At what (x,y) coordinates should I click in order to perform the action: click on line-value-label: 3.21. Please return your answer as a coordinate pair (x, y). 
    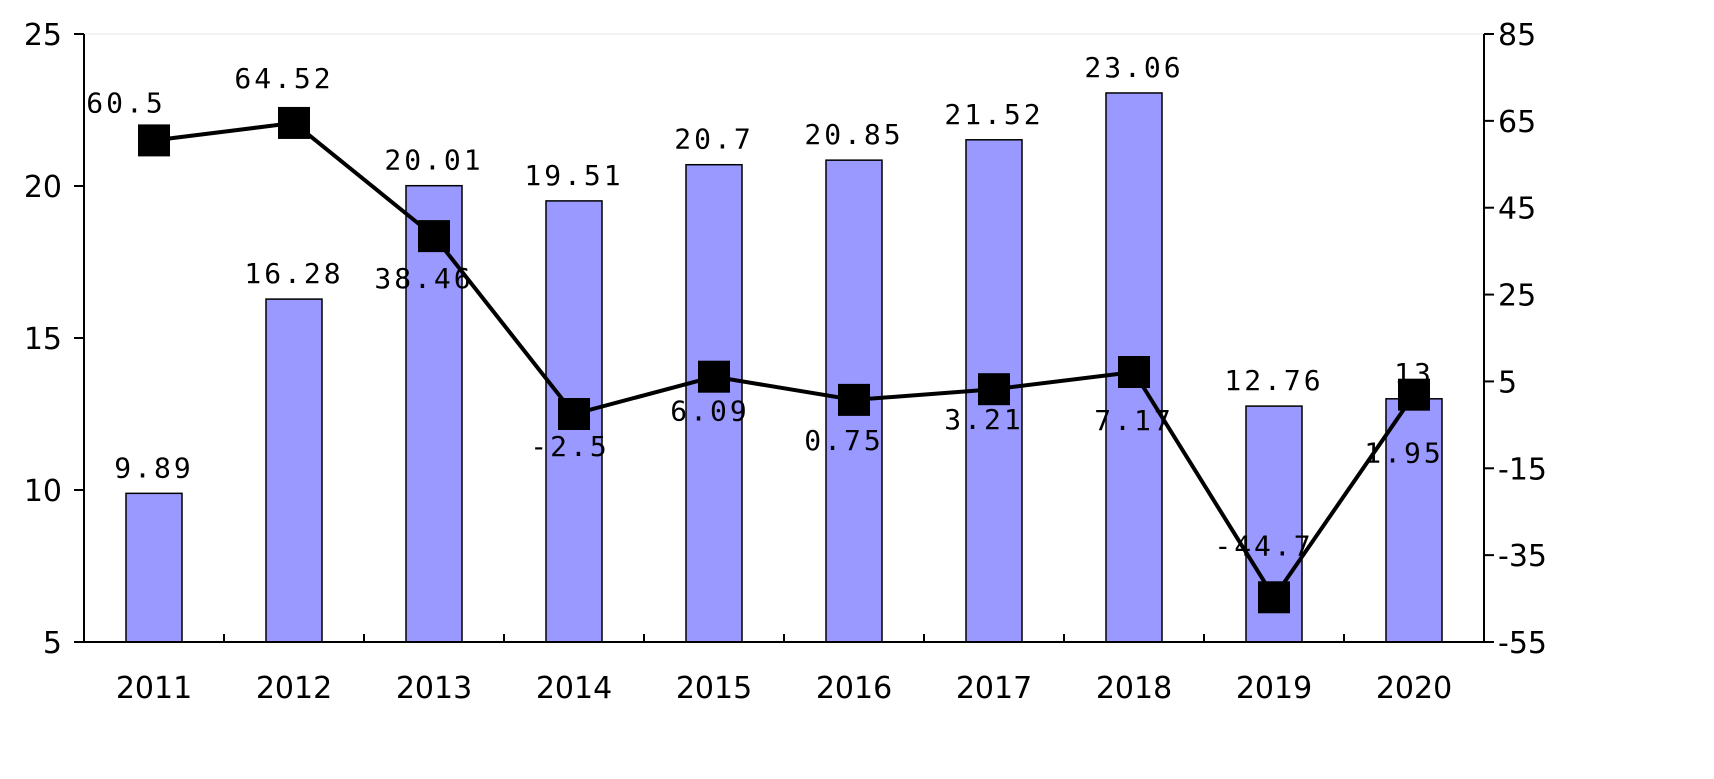
    Looking at the image, I should click on (983, 419).